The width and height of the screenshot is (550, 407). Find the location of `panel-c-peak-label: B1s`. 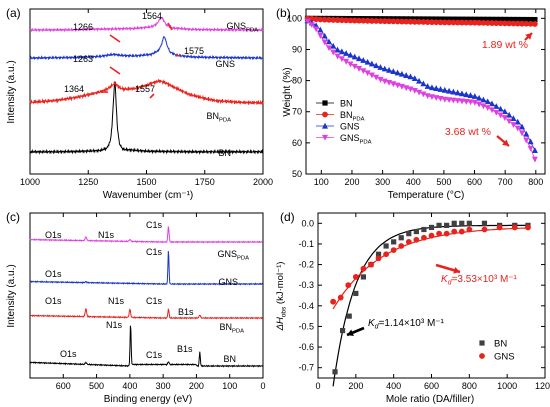

panel-c-peak-label: B1s is located at coordinates (186, 312).